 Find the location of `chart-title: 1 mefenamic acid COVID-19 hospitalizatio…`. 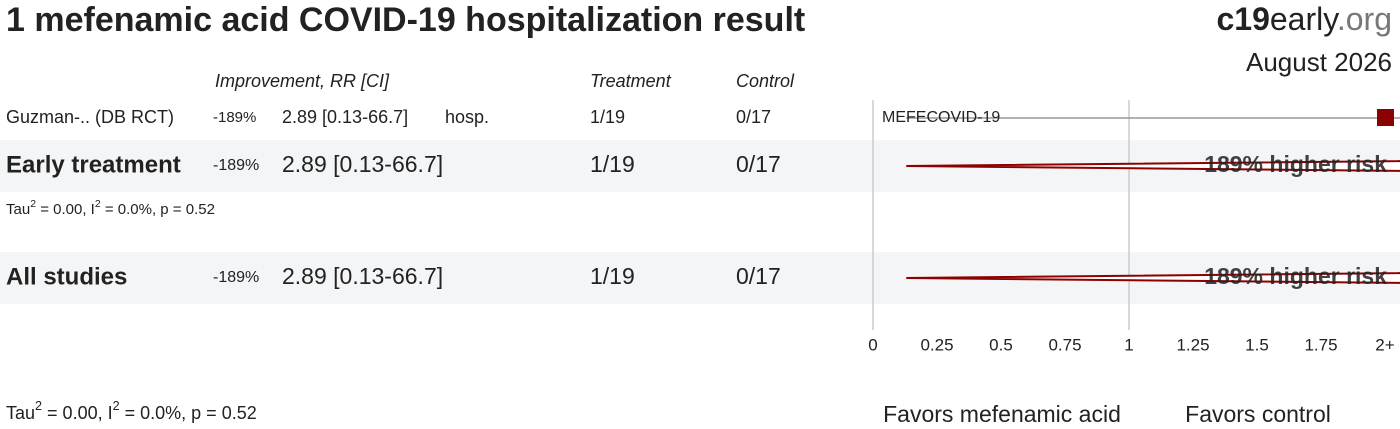

chart-title: 1 mefenamic acid COVID-19 hospitalizatio… is located at coordinates (405, 20).